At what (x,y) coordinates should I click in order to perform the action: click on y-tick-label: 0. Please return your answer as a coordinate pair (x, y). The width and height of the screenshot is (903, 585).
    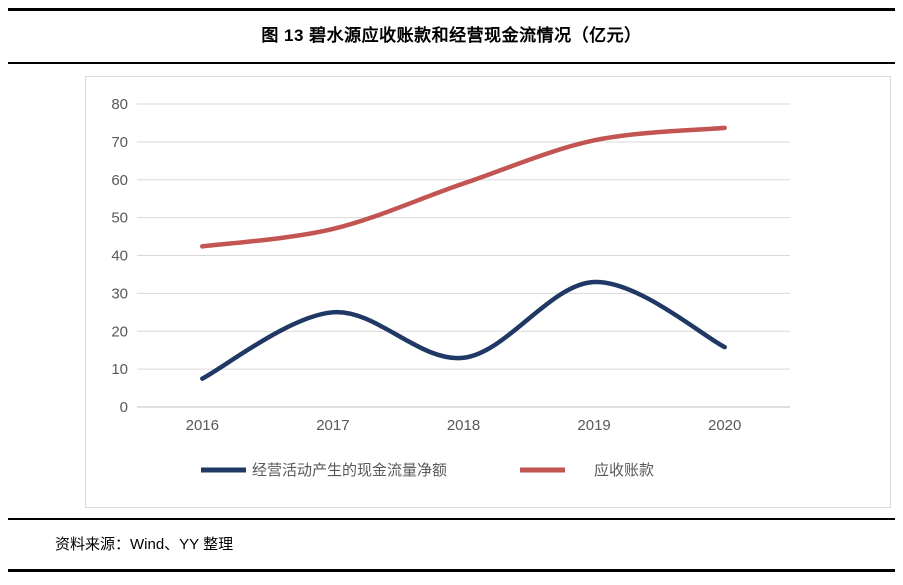
    Looking at the image, I should click on (124, 407).